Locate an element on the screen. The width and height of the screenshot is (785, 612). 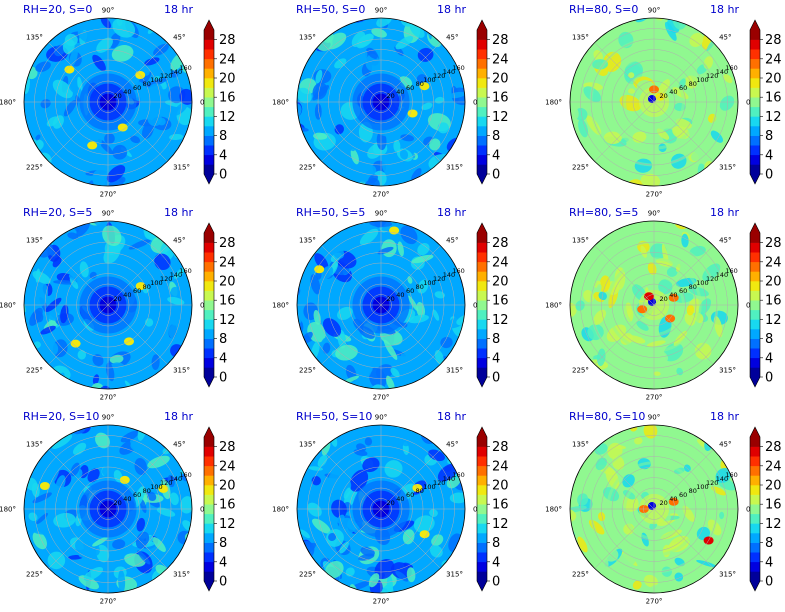
colorbar-tick-label: 0 is located at coordinates (223, 378).